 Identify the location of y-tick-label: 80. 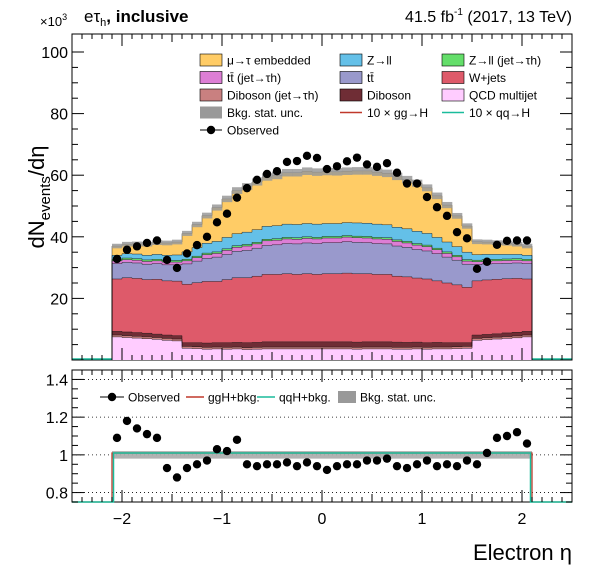
(59, 115).